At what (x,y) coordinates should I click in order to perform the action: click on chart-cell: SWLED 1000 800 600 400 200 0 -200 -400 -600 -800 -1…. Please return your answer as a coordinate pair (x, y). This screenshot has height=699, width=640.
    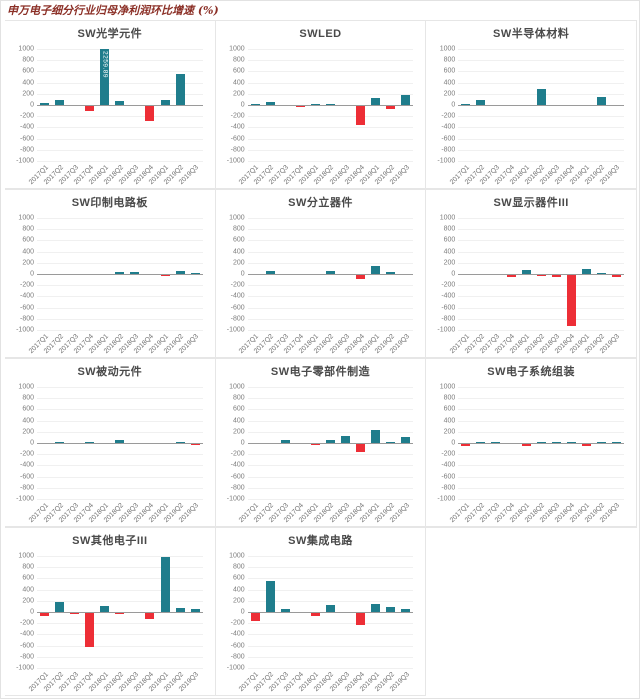
    Looking at the image, I should click on (321, 104).